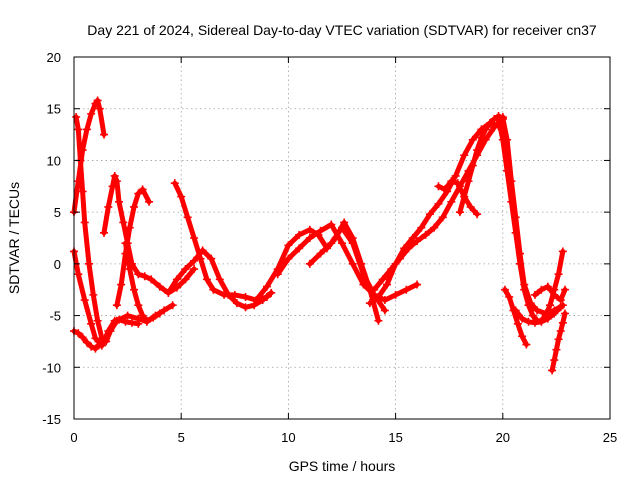  I want to click on y-axis-label: SDTVAR / TECUs, so click(14, 238).